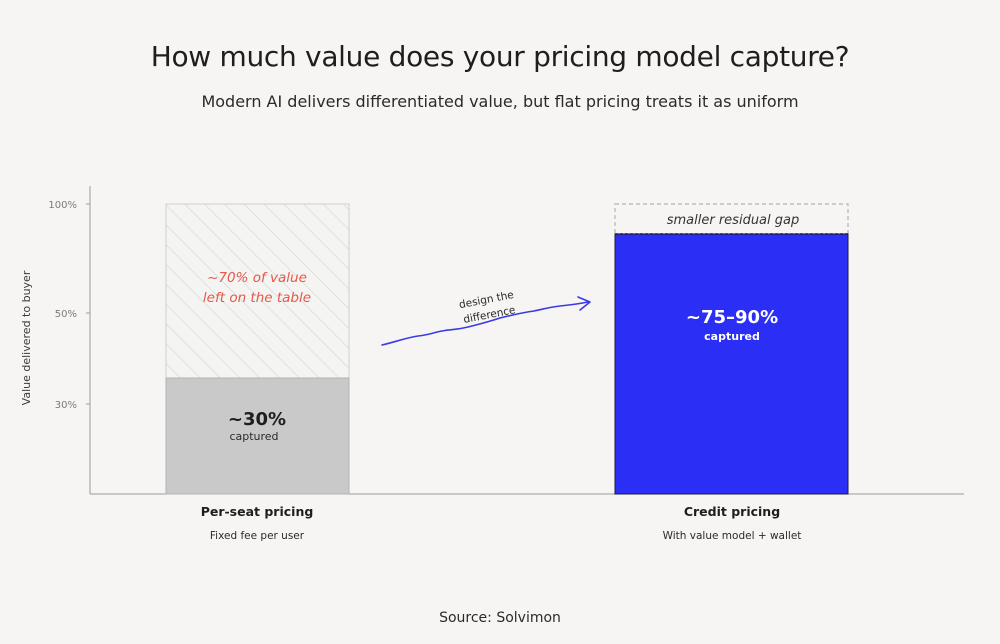  I want to click on per-seat-captured-value: ~30%, so click(257, 419).